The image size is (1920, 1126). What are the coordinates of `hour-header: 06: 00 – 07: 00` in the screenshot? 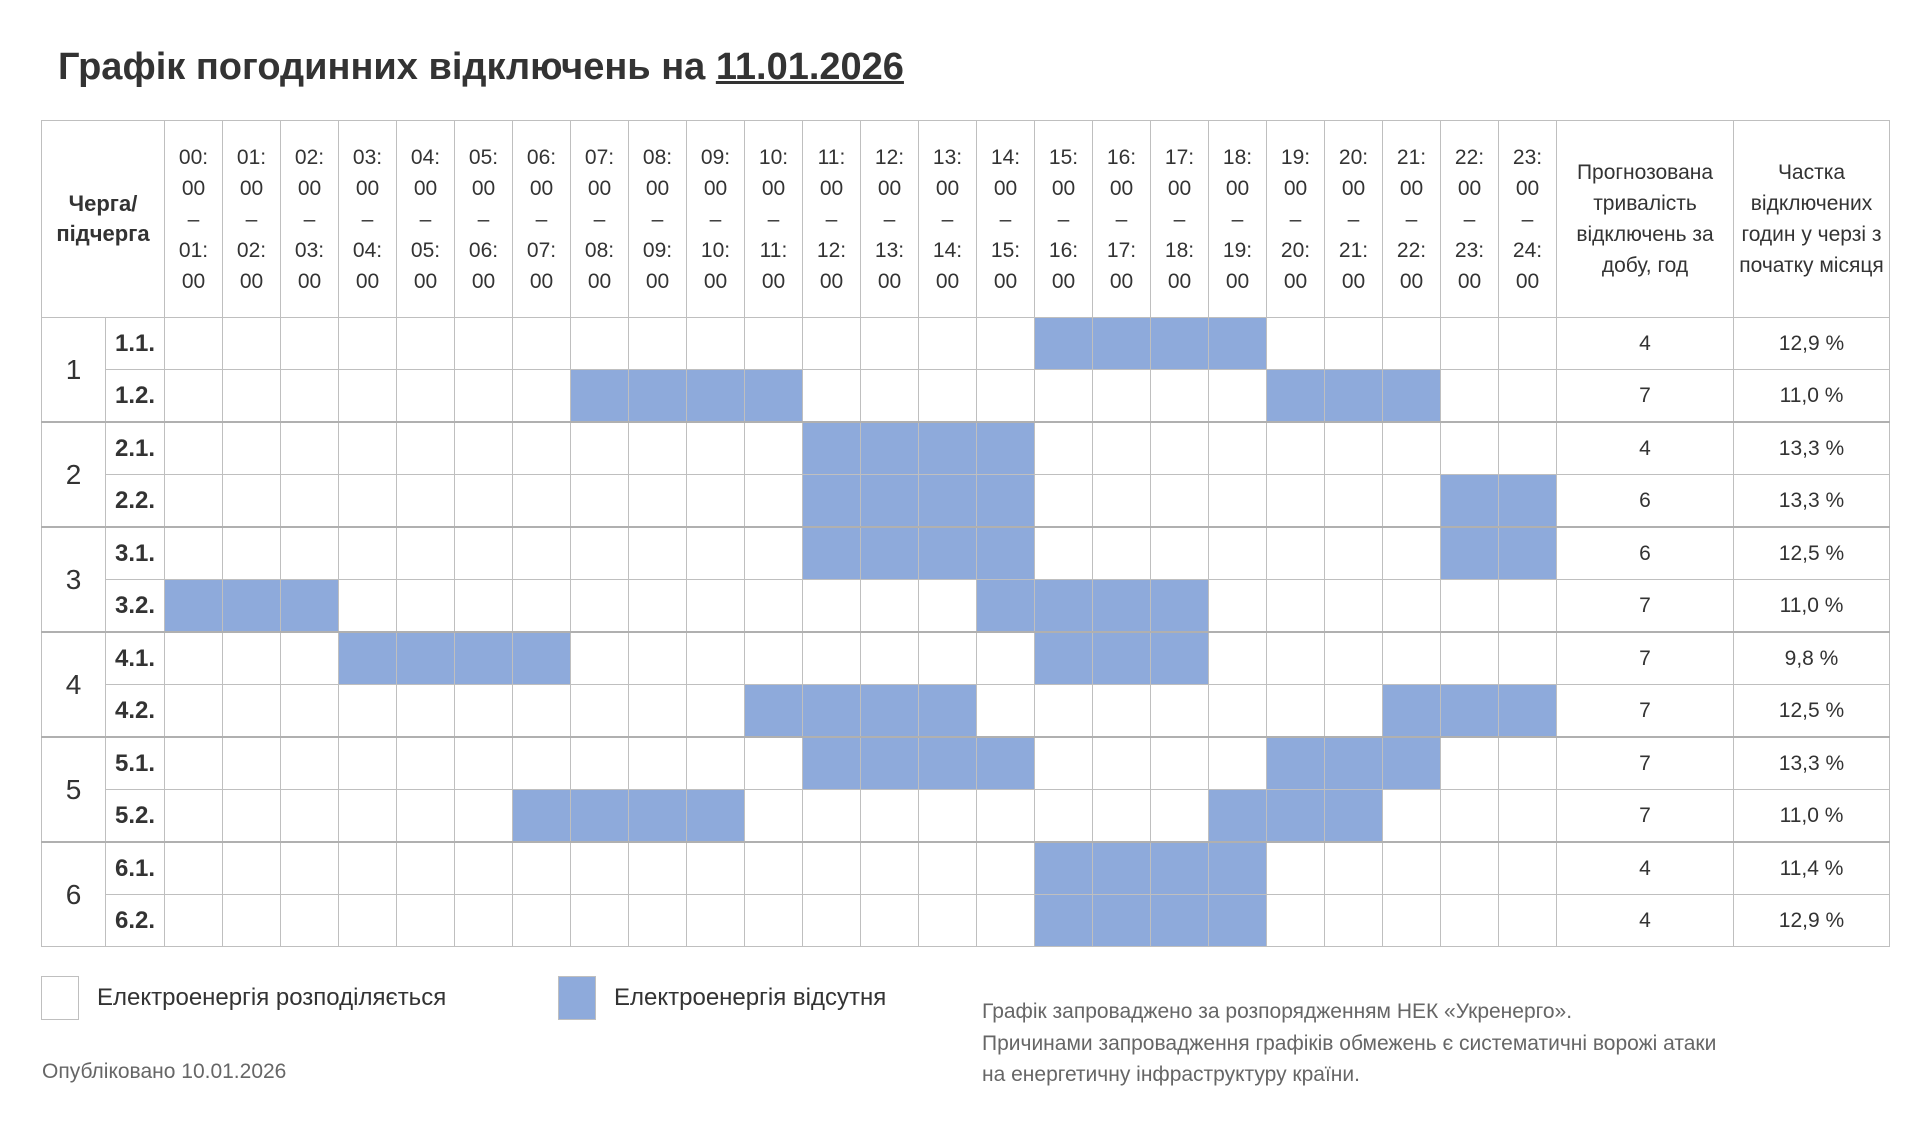 It's located at (541, 219).